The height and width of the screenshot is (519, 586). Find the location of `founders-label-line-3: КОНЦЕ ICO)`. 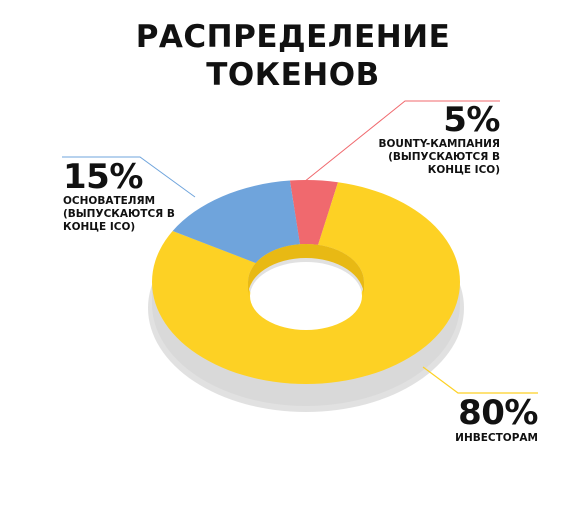

founders-label-line-3: КОНЦЕ ICO) is located at coordinates (99, 227).